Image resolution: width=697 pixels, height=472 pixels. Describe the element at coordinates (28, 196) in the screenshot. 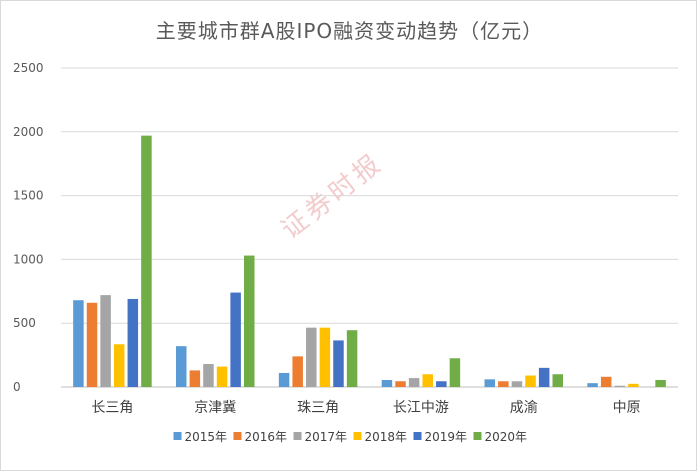

I see `y-tick-label: 1500` at that location.